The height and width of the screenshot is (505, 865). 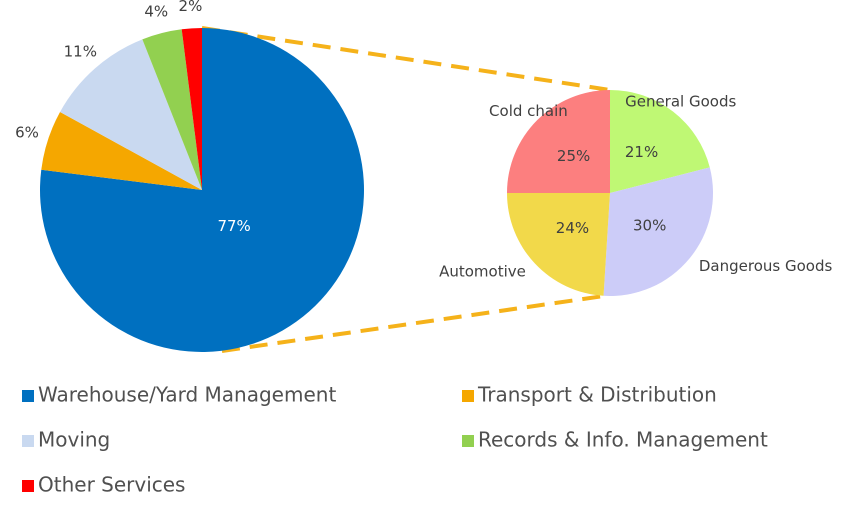 I want to click on data-label: 21%, so click(x=641, y=152).